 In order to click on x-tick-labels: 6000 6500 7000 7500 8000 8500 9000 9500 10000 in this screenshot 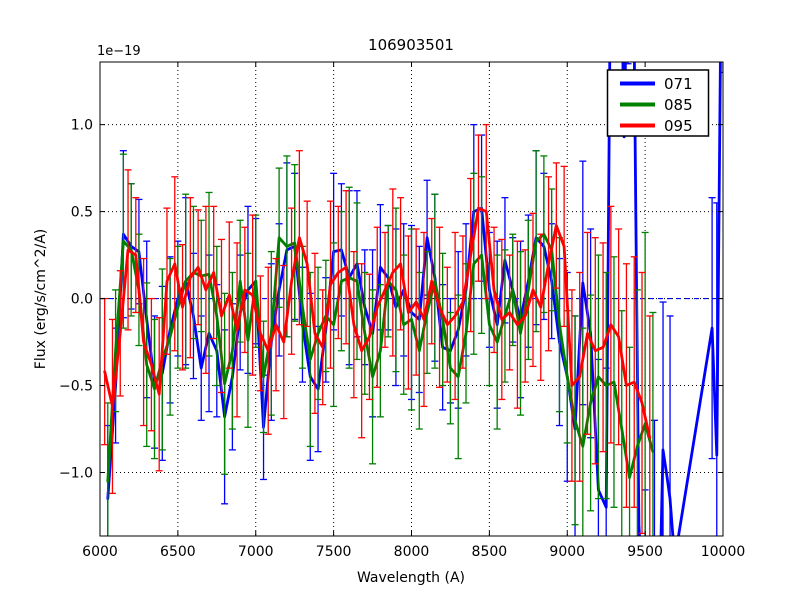, I will do `click(413, 552)`.